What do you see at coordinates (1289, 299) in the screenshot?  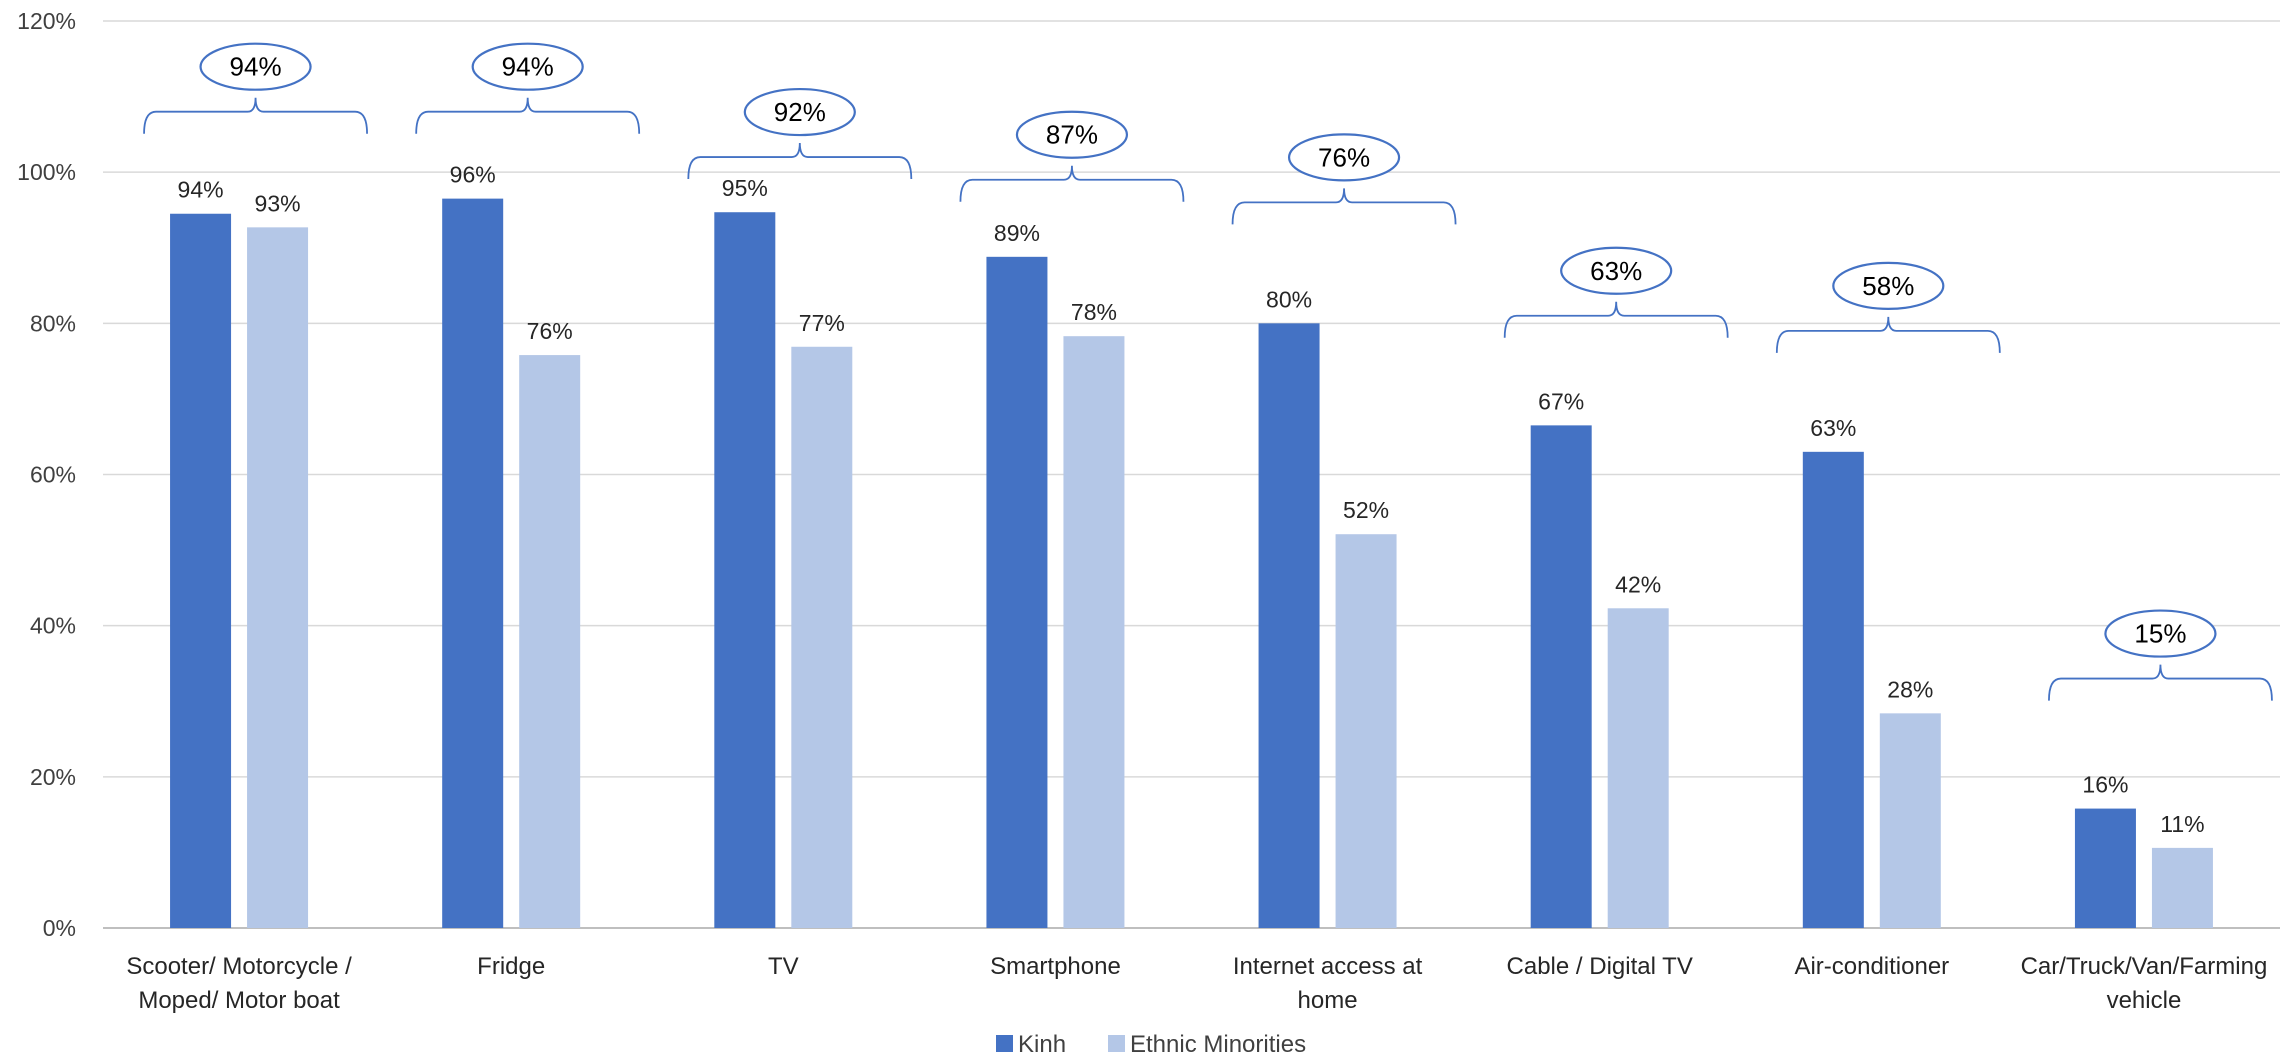 I see `data-label: 80%` at bounding box center [1289, 299].